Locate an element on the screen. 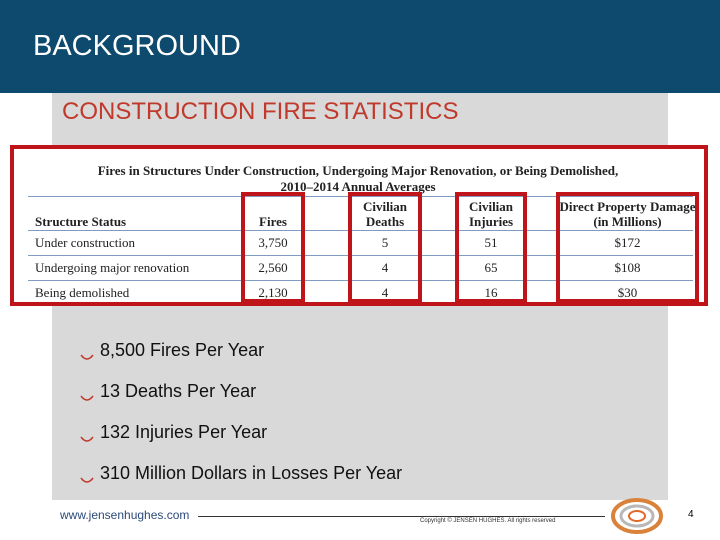  table-cell: 3,750 is located at coordinates (273, 242).